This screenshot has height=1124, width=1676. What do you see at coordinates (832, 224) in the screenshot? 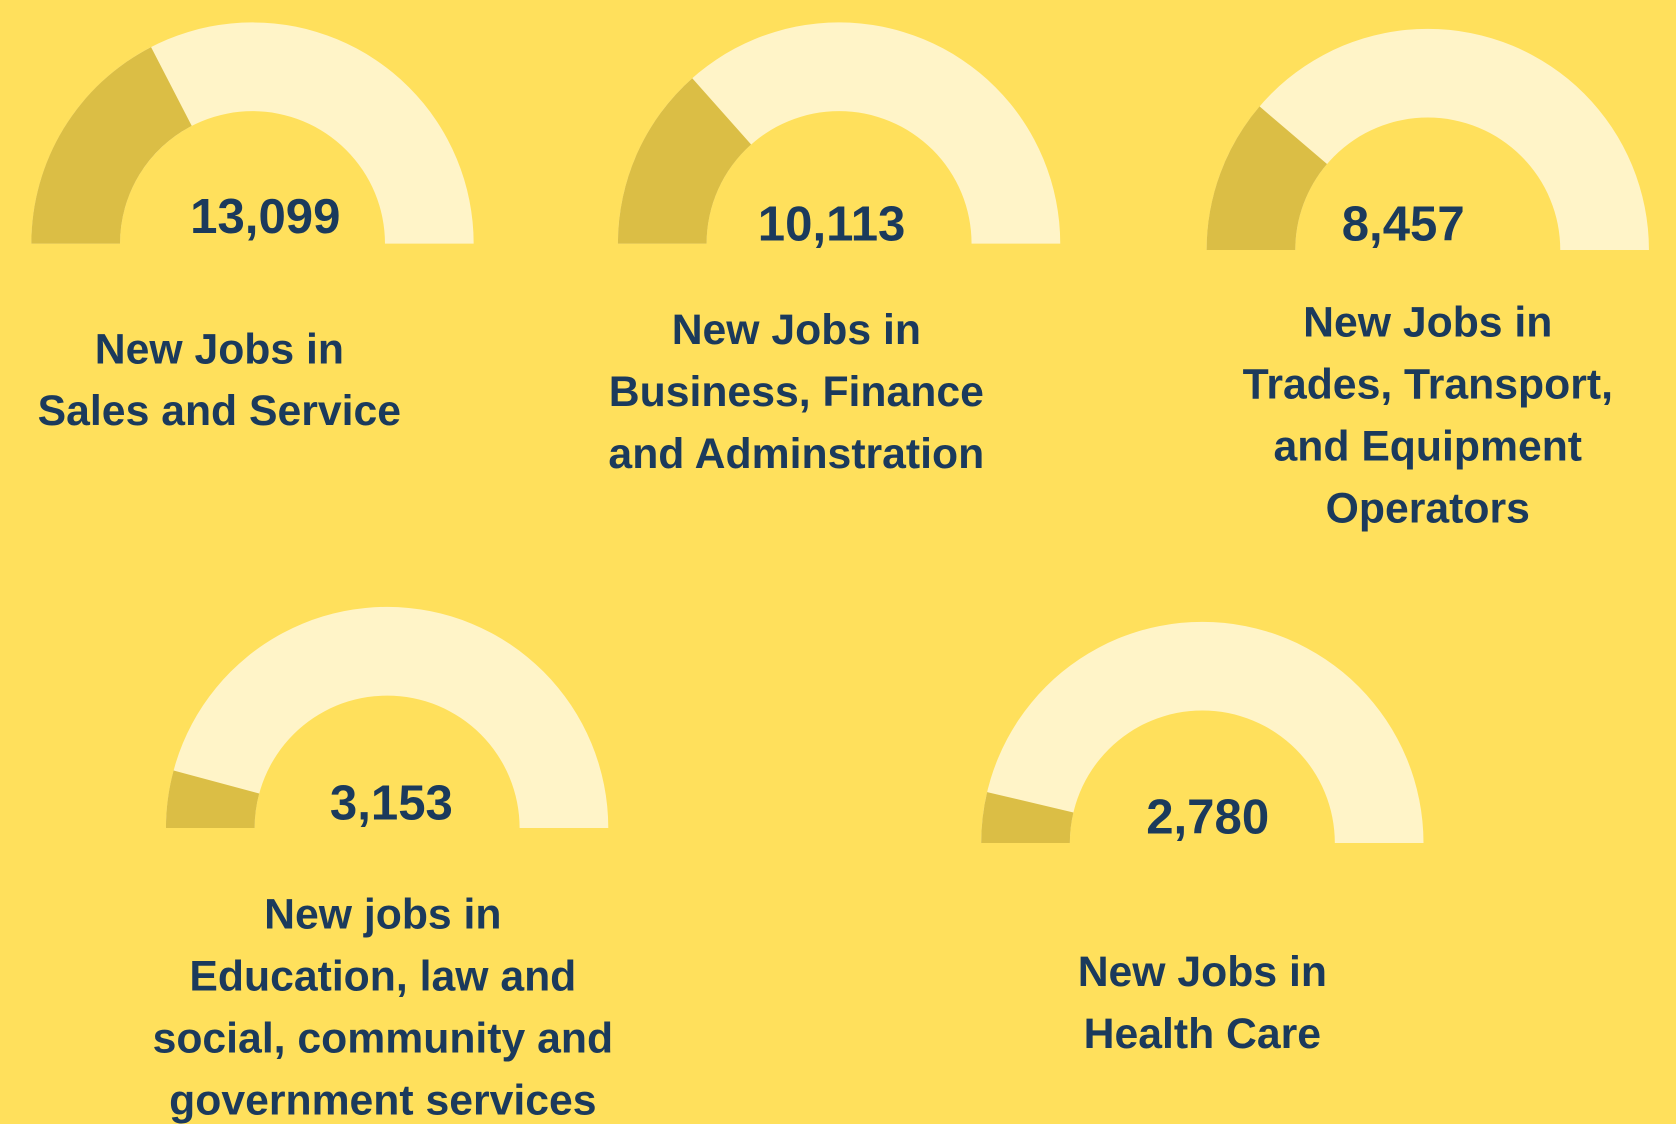
I see `gauge-value: 10,113` at bounding box center [832, 224].